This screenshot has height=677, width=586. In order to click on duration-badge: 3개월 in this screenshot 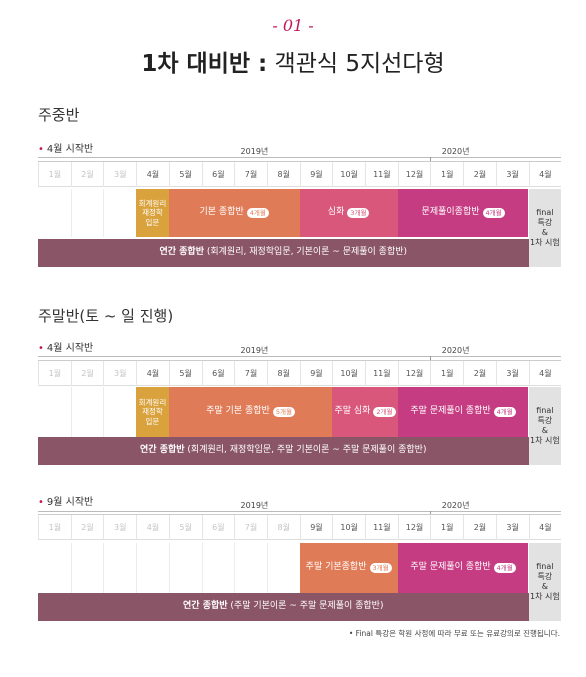, I will do `click(358, 213)`.